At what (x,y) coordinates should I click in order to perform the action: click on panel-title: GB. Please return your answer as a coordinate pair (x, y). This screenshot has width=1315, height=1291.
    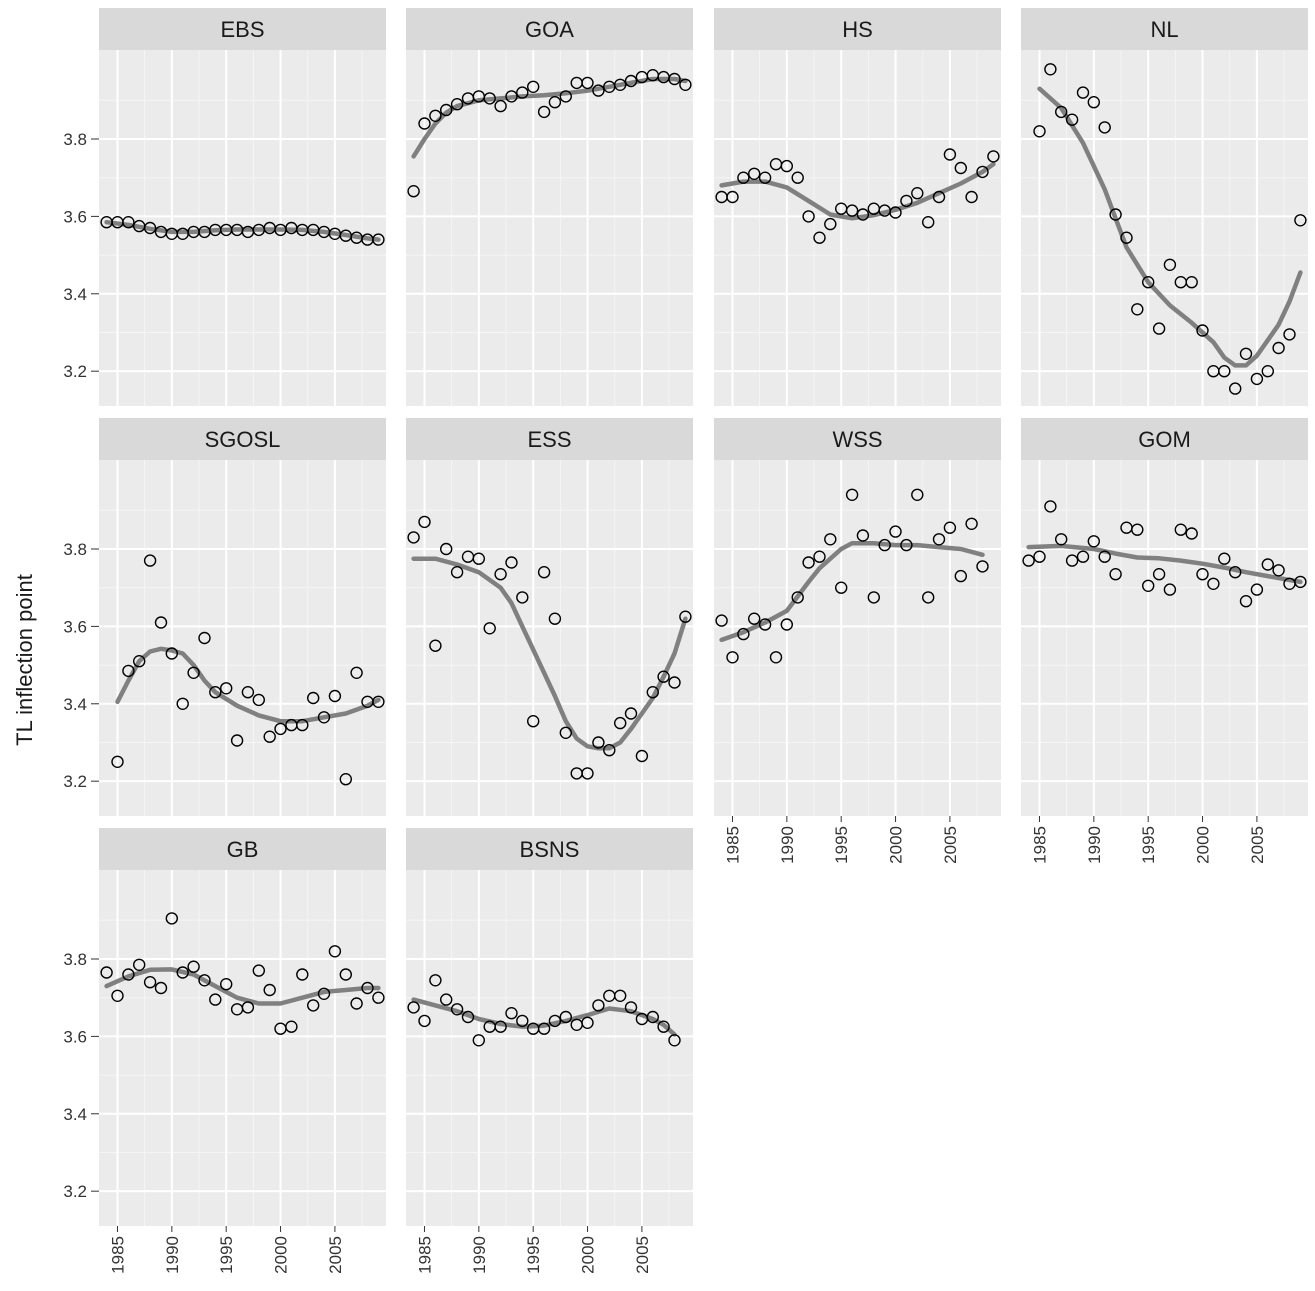
    Looking at the image, I should click on (243, 849).